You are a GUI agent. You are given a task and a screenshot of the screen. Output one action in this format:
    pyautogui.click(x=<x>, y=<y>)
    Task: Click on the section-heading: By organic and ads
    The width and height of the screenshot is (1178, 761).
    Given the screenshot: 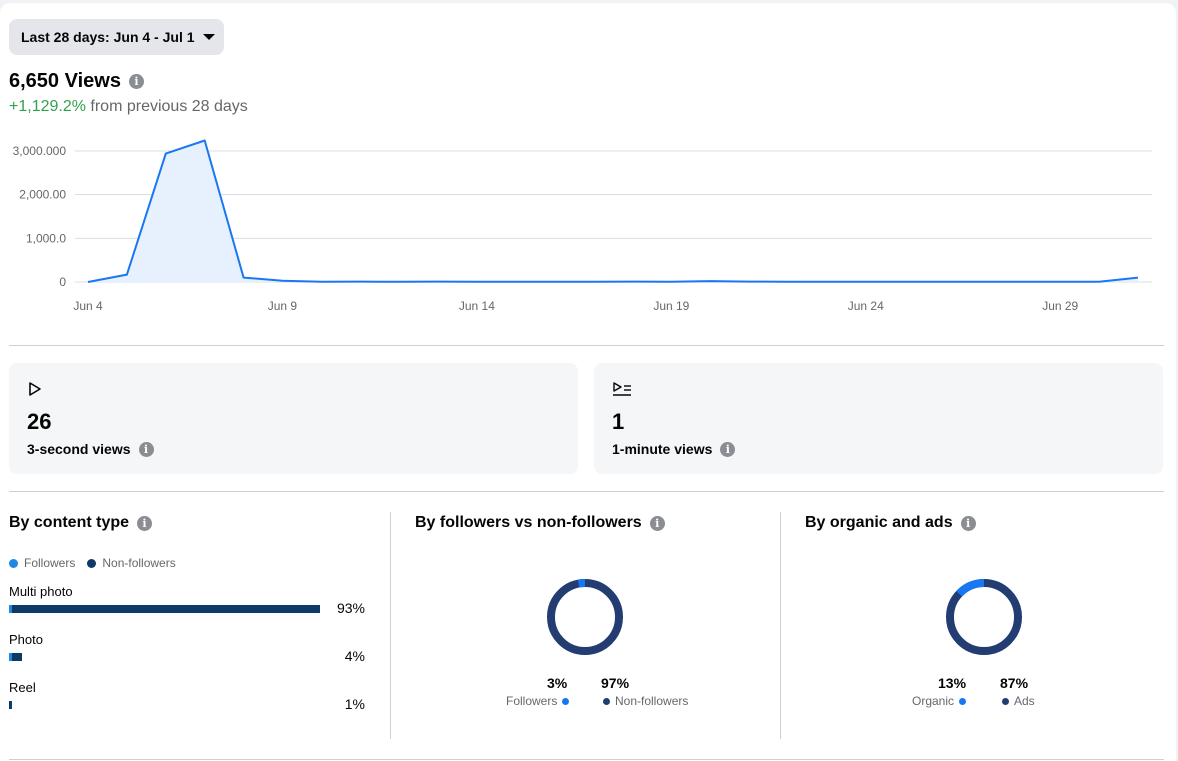 What is the action you would take?
    pyautogui.click(x=879, y=522)
    